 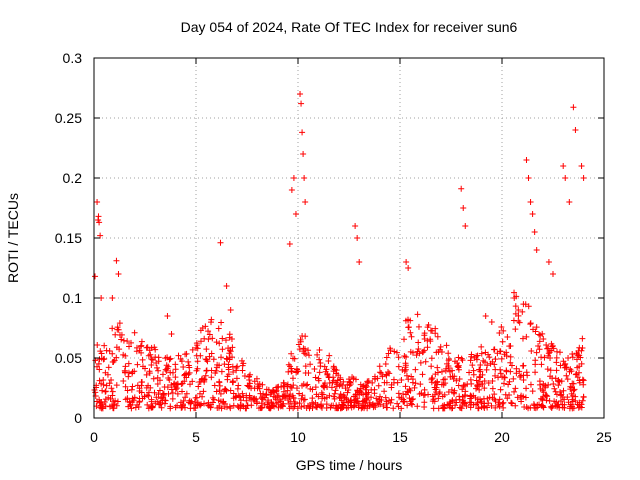 What do you see at coordinates (349, 465) in the screenshot?
I see `x-axis-label: GPS time / hours` at bounding box center [349, 465].